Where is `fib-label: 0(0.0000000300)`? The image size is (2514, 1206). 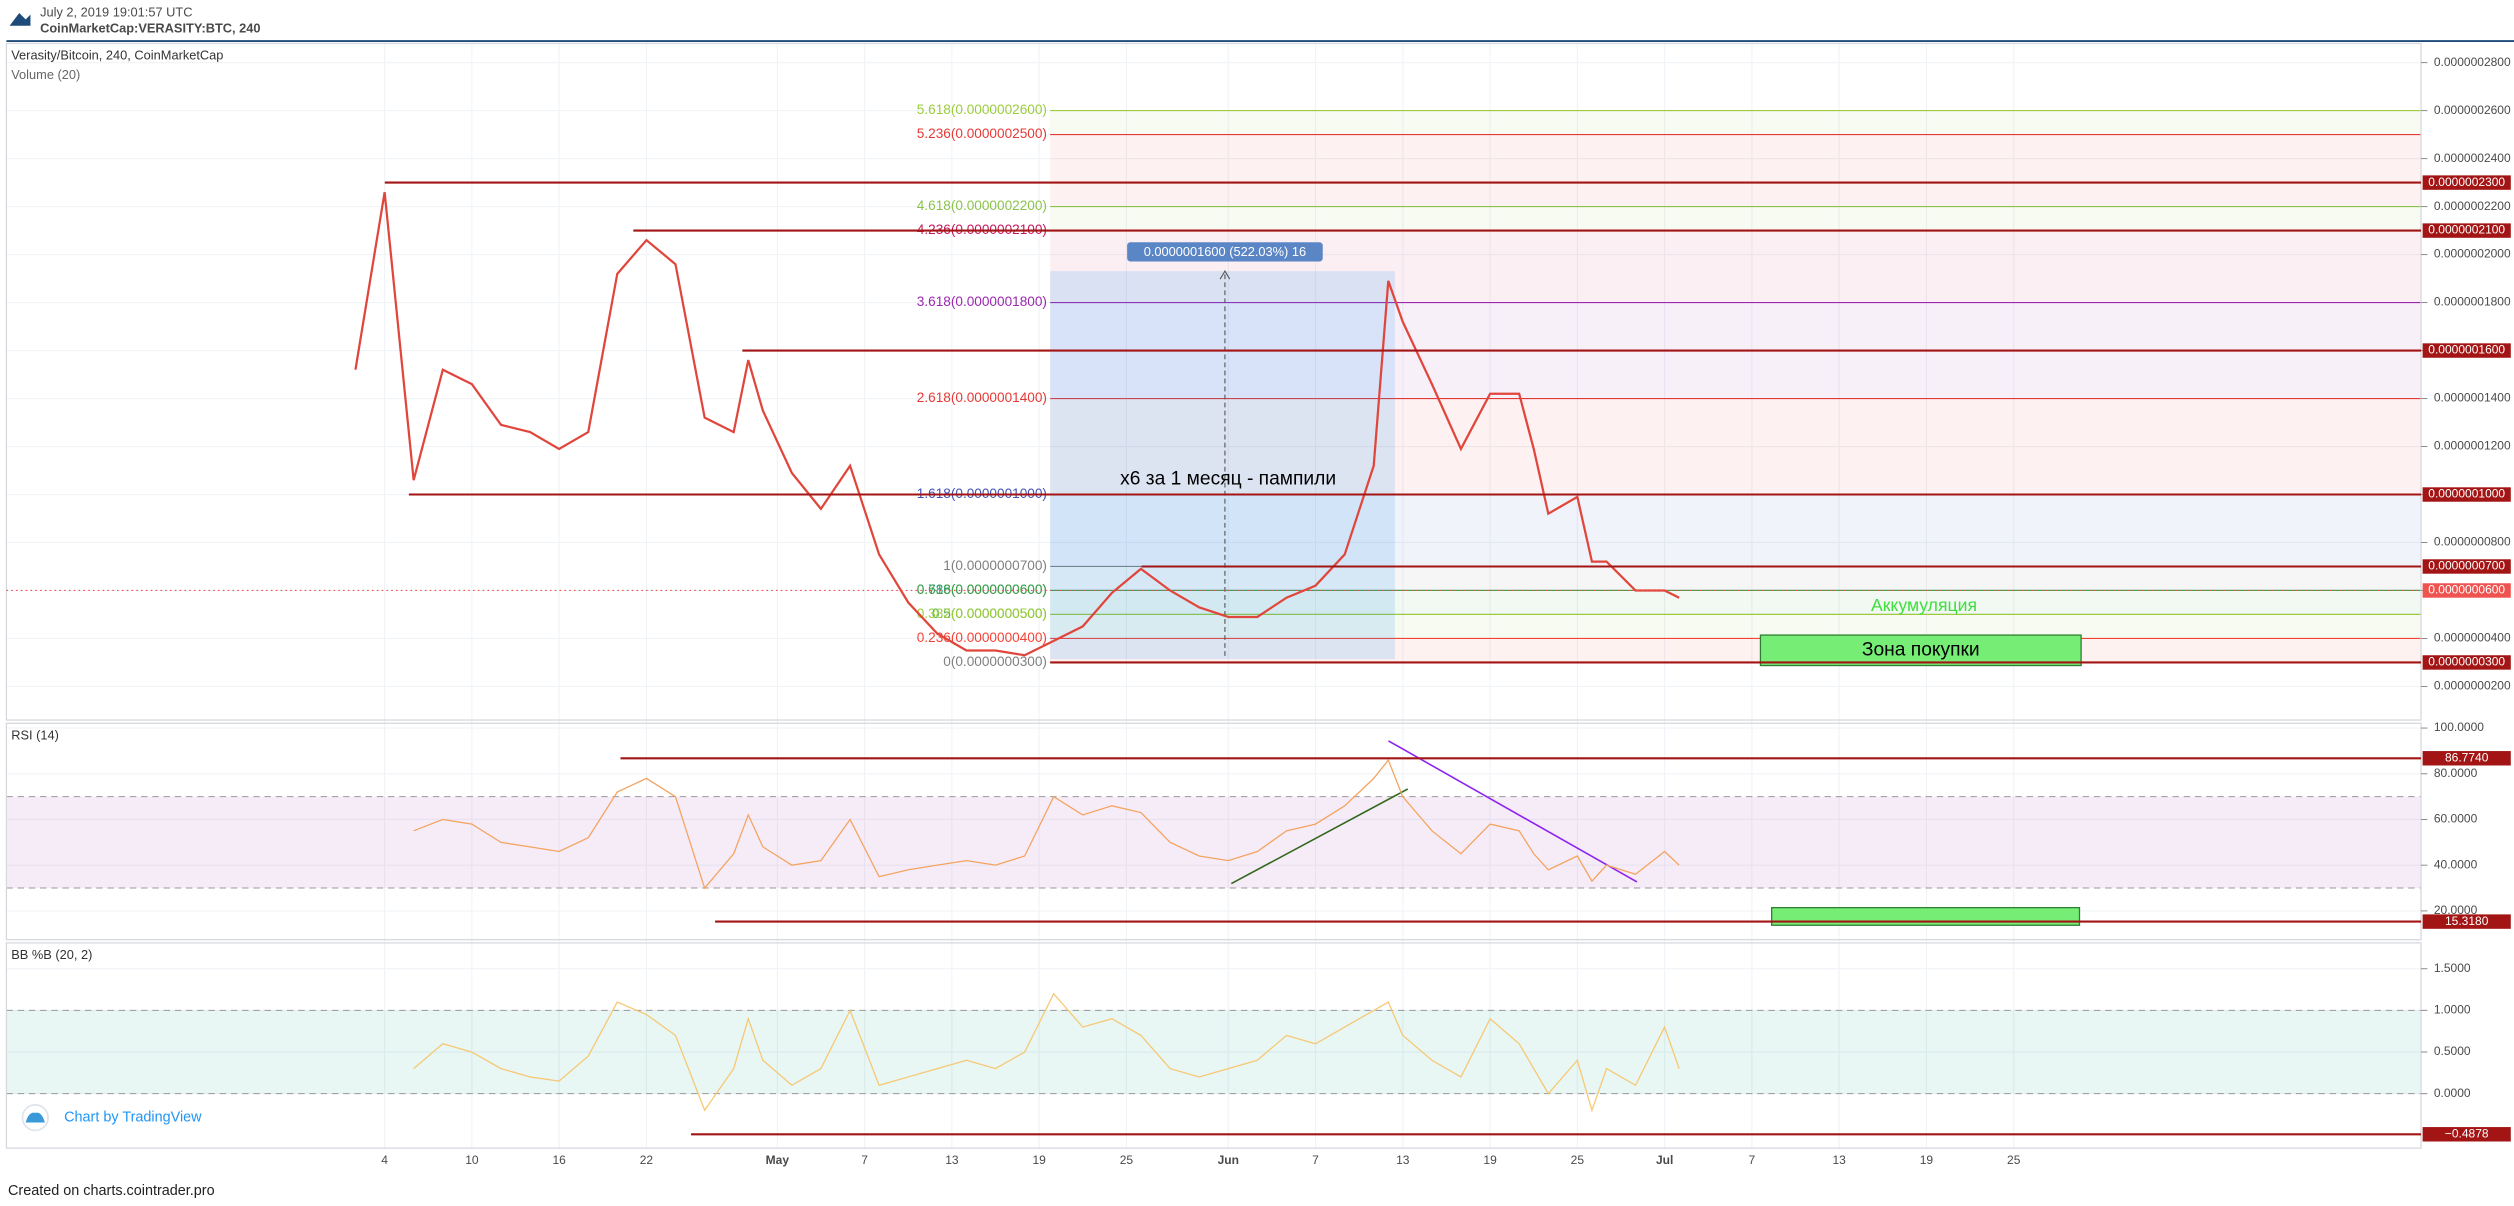
fib-label: 0(0.0000000300) is located at coordinates (995, 661).